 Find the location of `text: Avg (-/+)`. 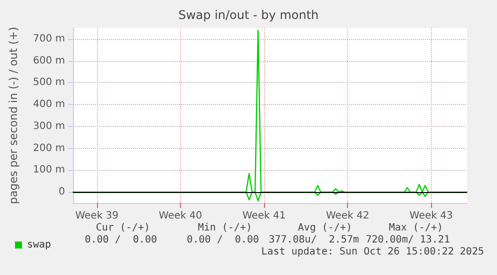

text: Avg (-/+) is located at coordinates (325, 228).